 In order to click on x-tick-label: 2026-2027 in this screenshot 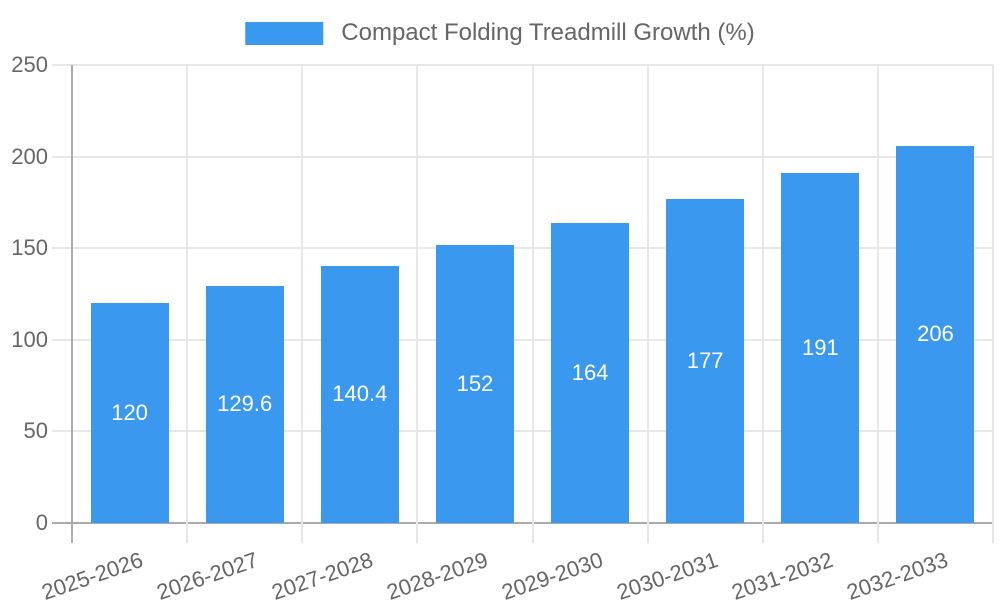, I will do `click(207, 573)`.